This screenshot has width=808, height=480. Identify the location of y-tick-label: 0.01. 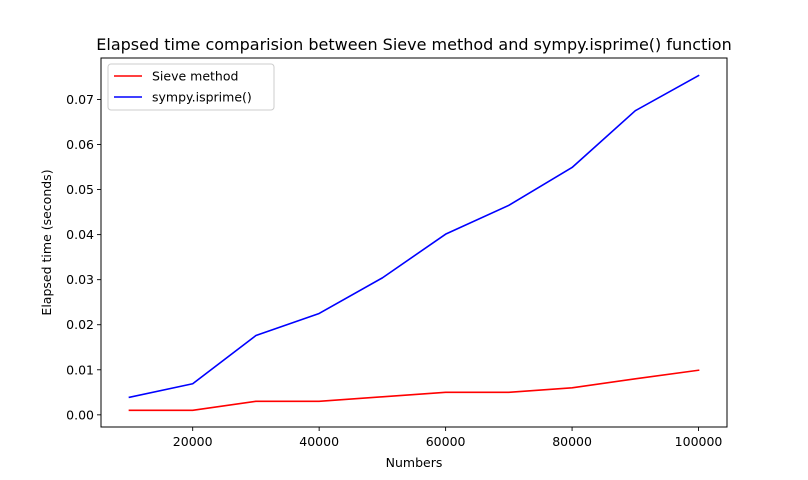
(80, 369).